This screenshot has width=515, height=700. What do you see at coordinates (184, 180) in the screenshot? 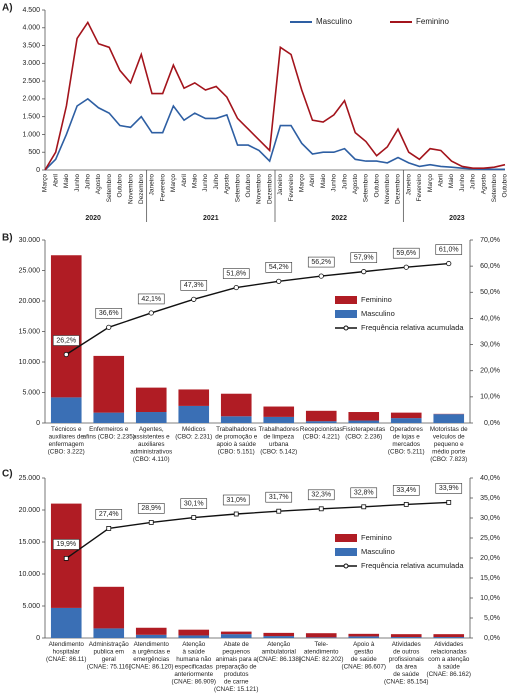
I see `x-tick-label: Abril` at bounding box center [184, 180].